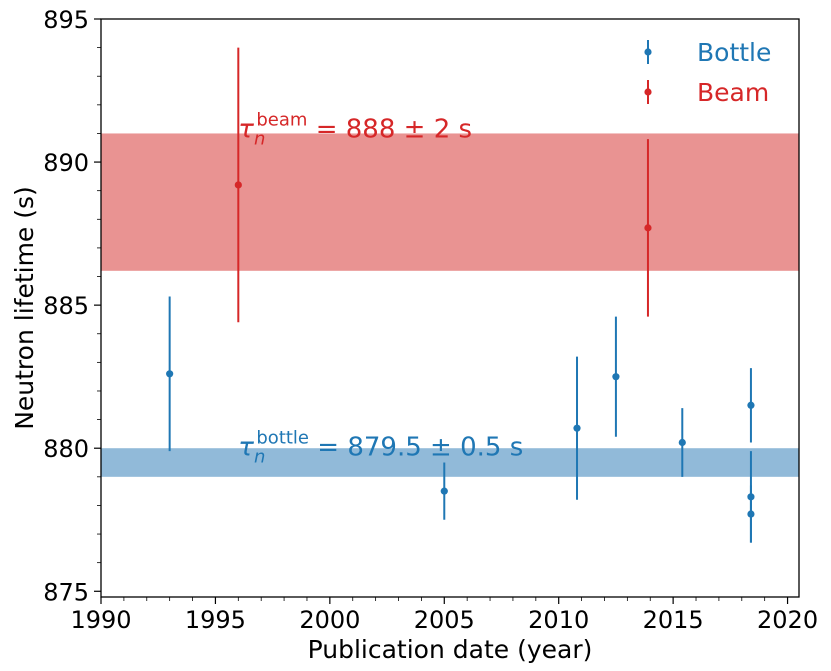 This screenshot has width=831, height=671. I want to click on y-tick-label: 880, so click(66, 449).